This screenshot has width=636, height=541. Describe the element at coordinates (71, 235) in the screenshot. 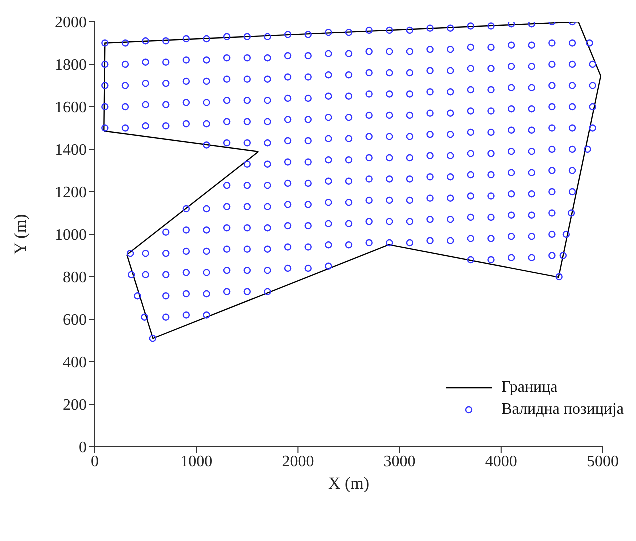

I see `y-tick-label: 1000` at that location.